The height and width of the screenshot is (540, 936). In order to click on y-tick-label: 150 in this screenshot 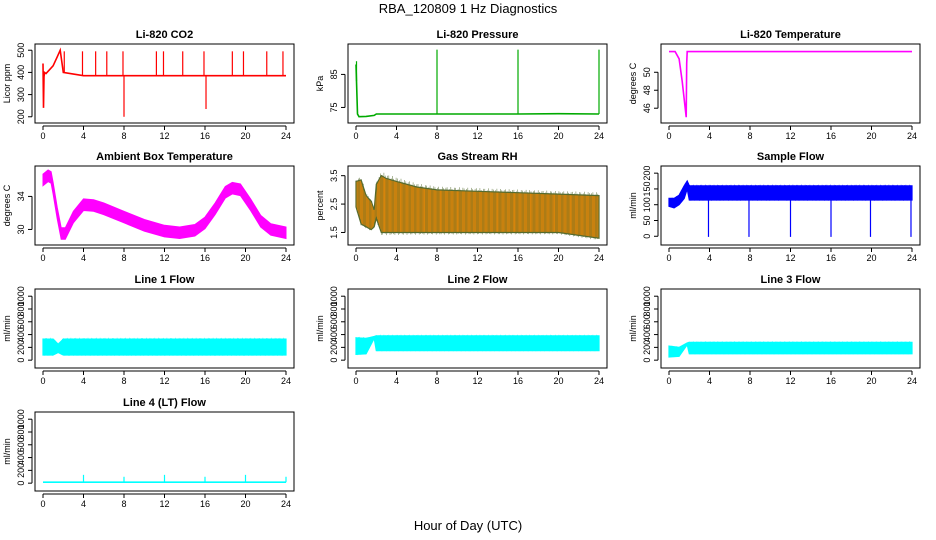, I will do `click(647, 188)`.